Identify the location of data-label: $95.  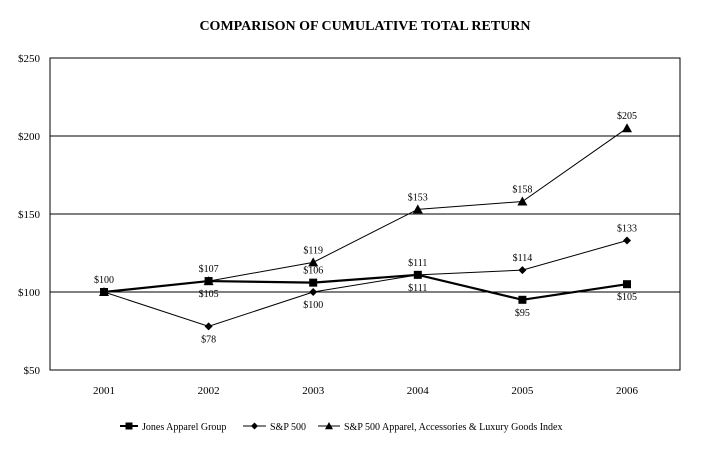
(522, 313).